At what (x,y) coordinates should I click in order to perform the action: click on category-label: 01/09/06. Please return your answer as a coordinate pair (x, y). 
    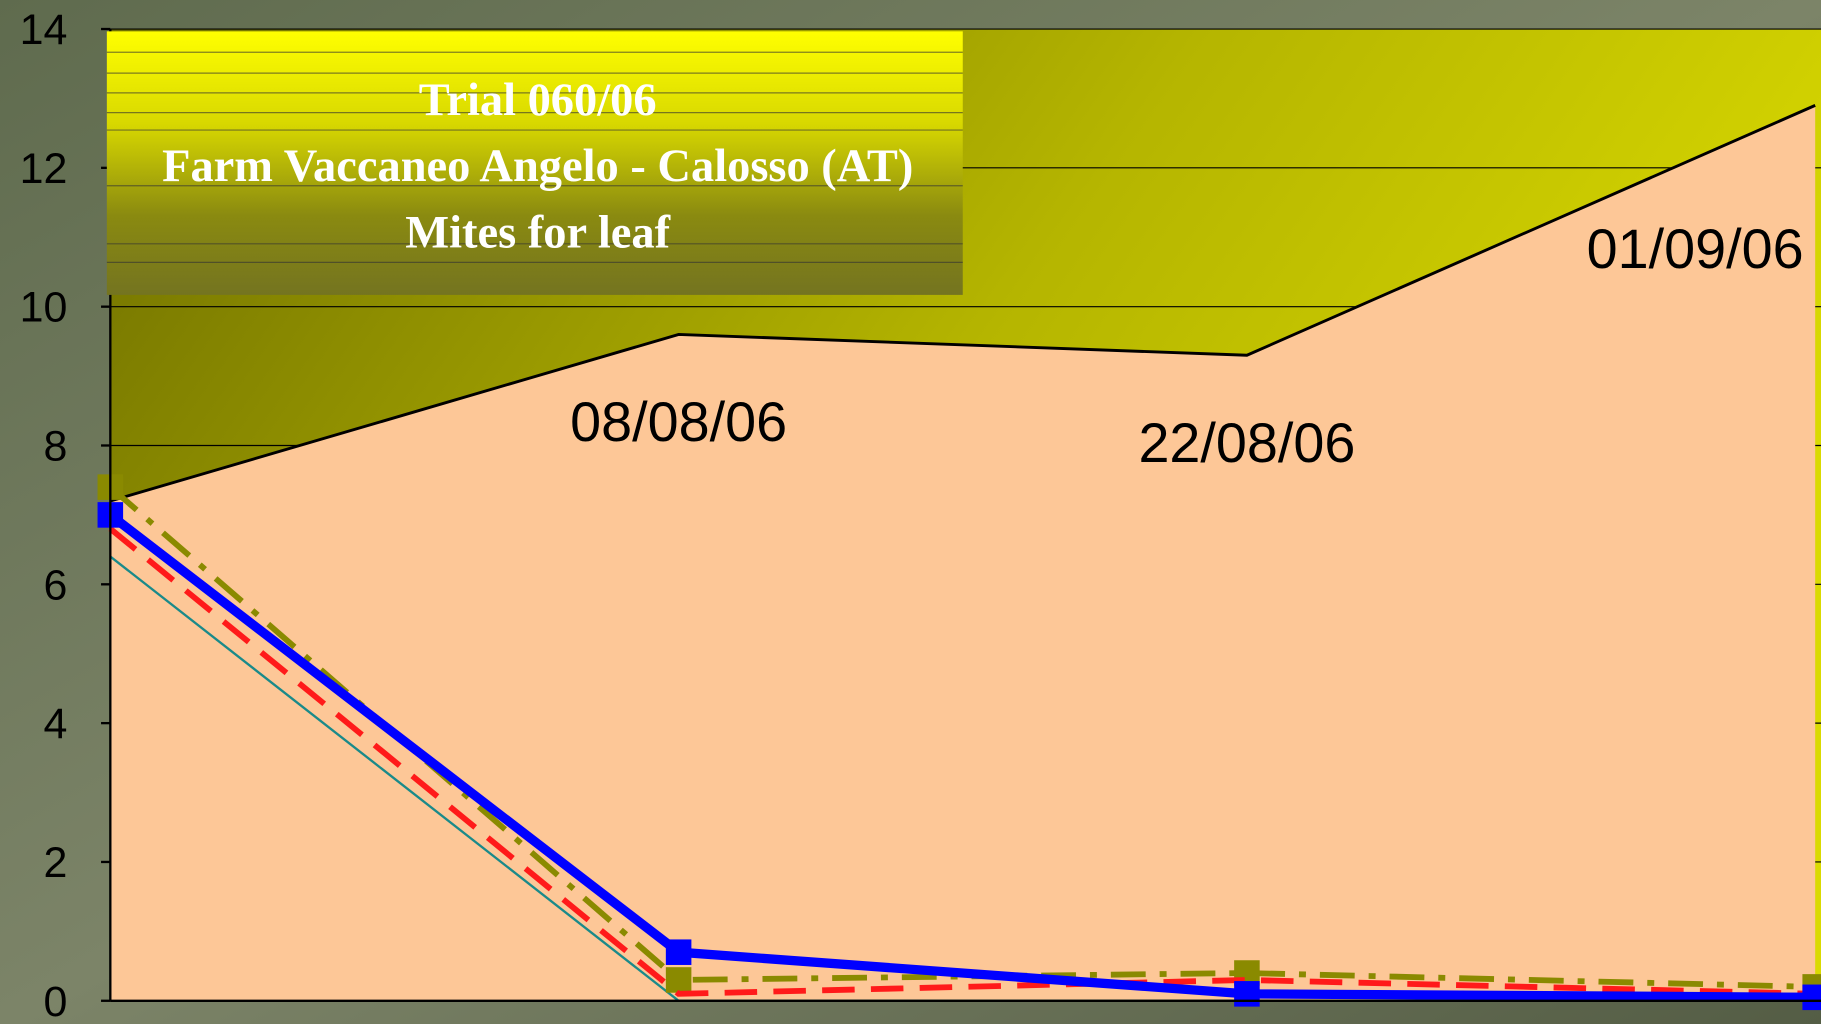
    Looking at the image, I should click on (1695, 249).